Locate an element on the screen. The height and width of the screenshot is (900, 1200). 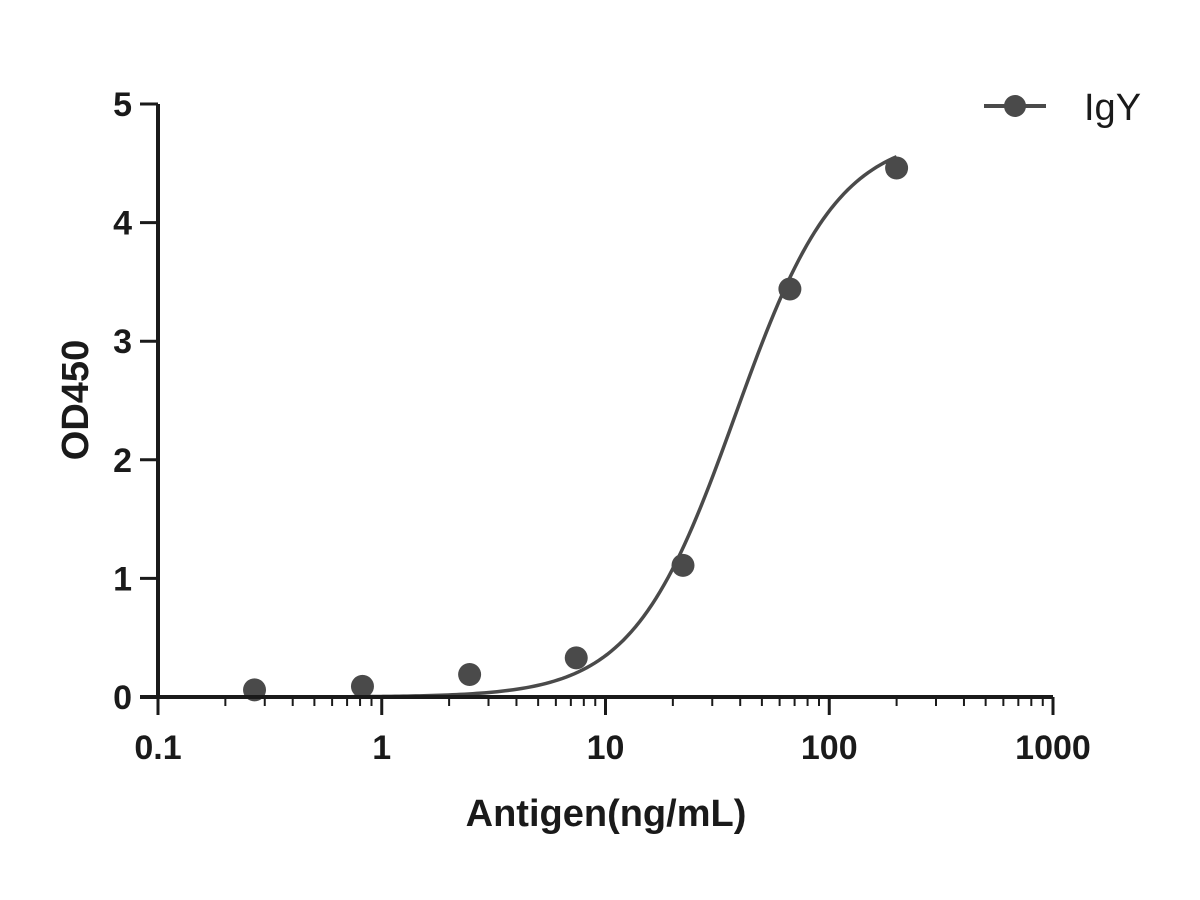
y-tick-label: 5 is located at coordinates (122, 105).